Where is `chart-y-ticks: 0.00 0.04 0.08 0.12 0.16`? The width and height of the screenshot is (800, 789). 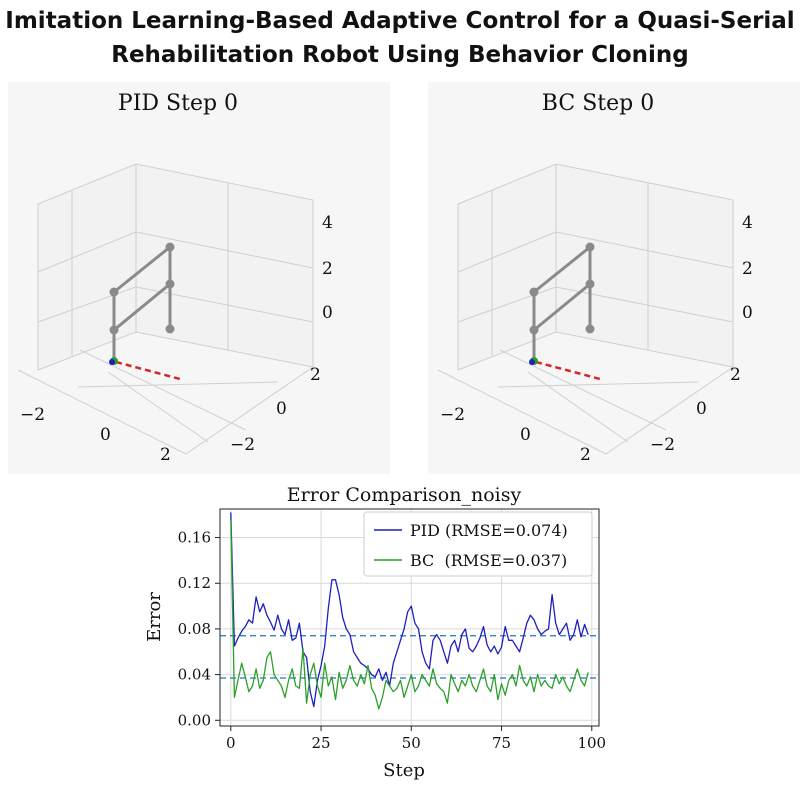 chart-y-ticks: 0.00 0.04 0.08 0.12 0.16 is located at coordinates (199, 629).